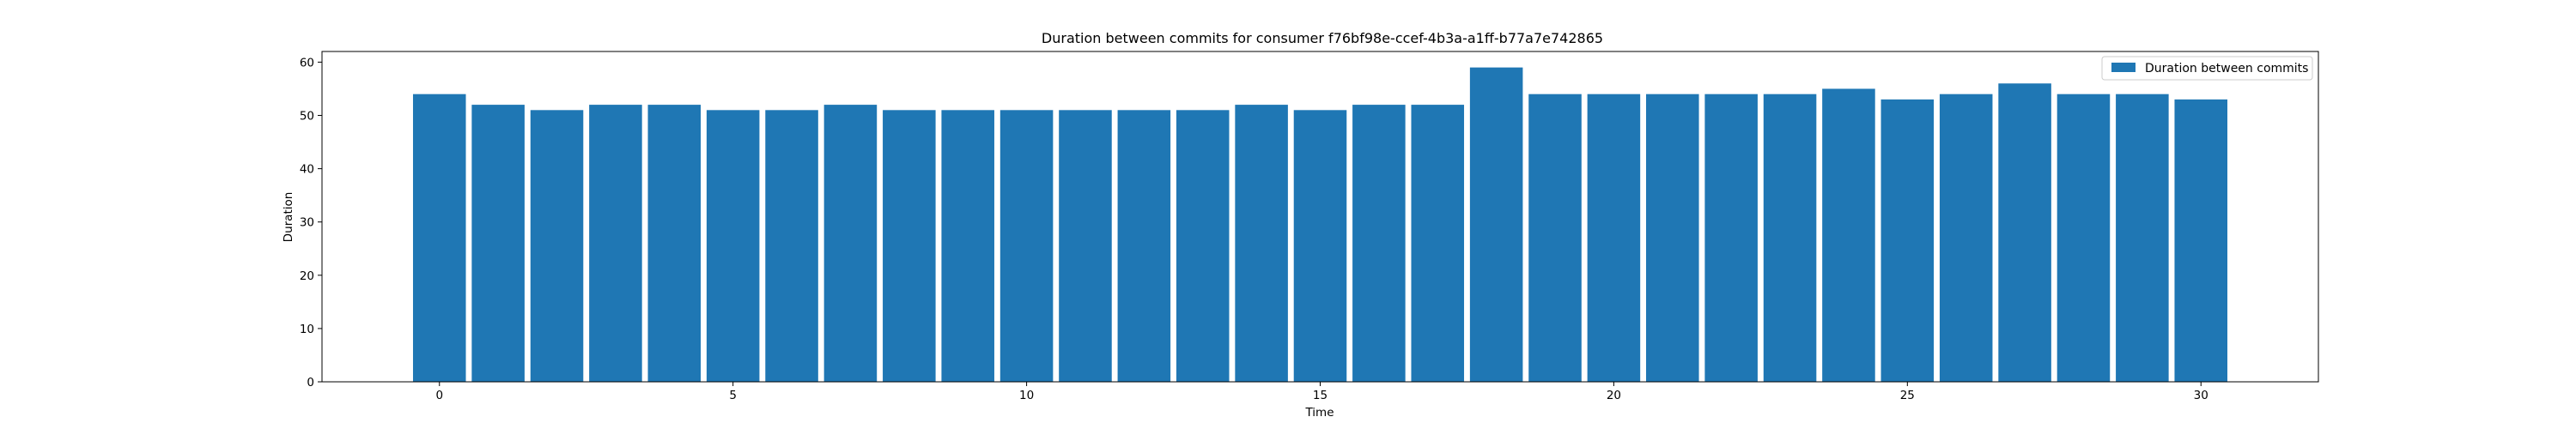 The width and height of the screenshot is (2576, 429). I want to click on x-axis-ticks: 0 5 10 15 20 25 30, so click(1321, 392).